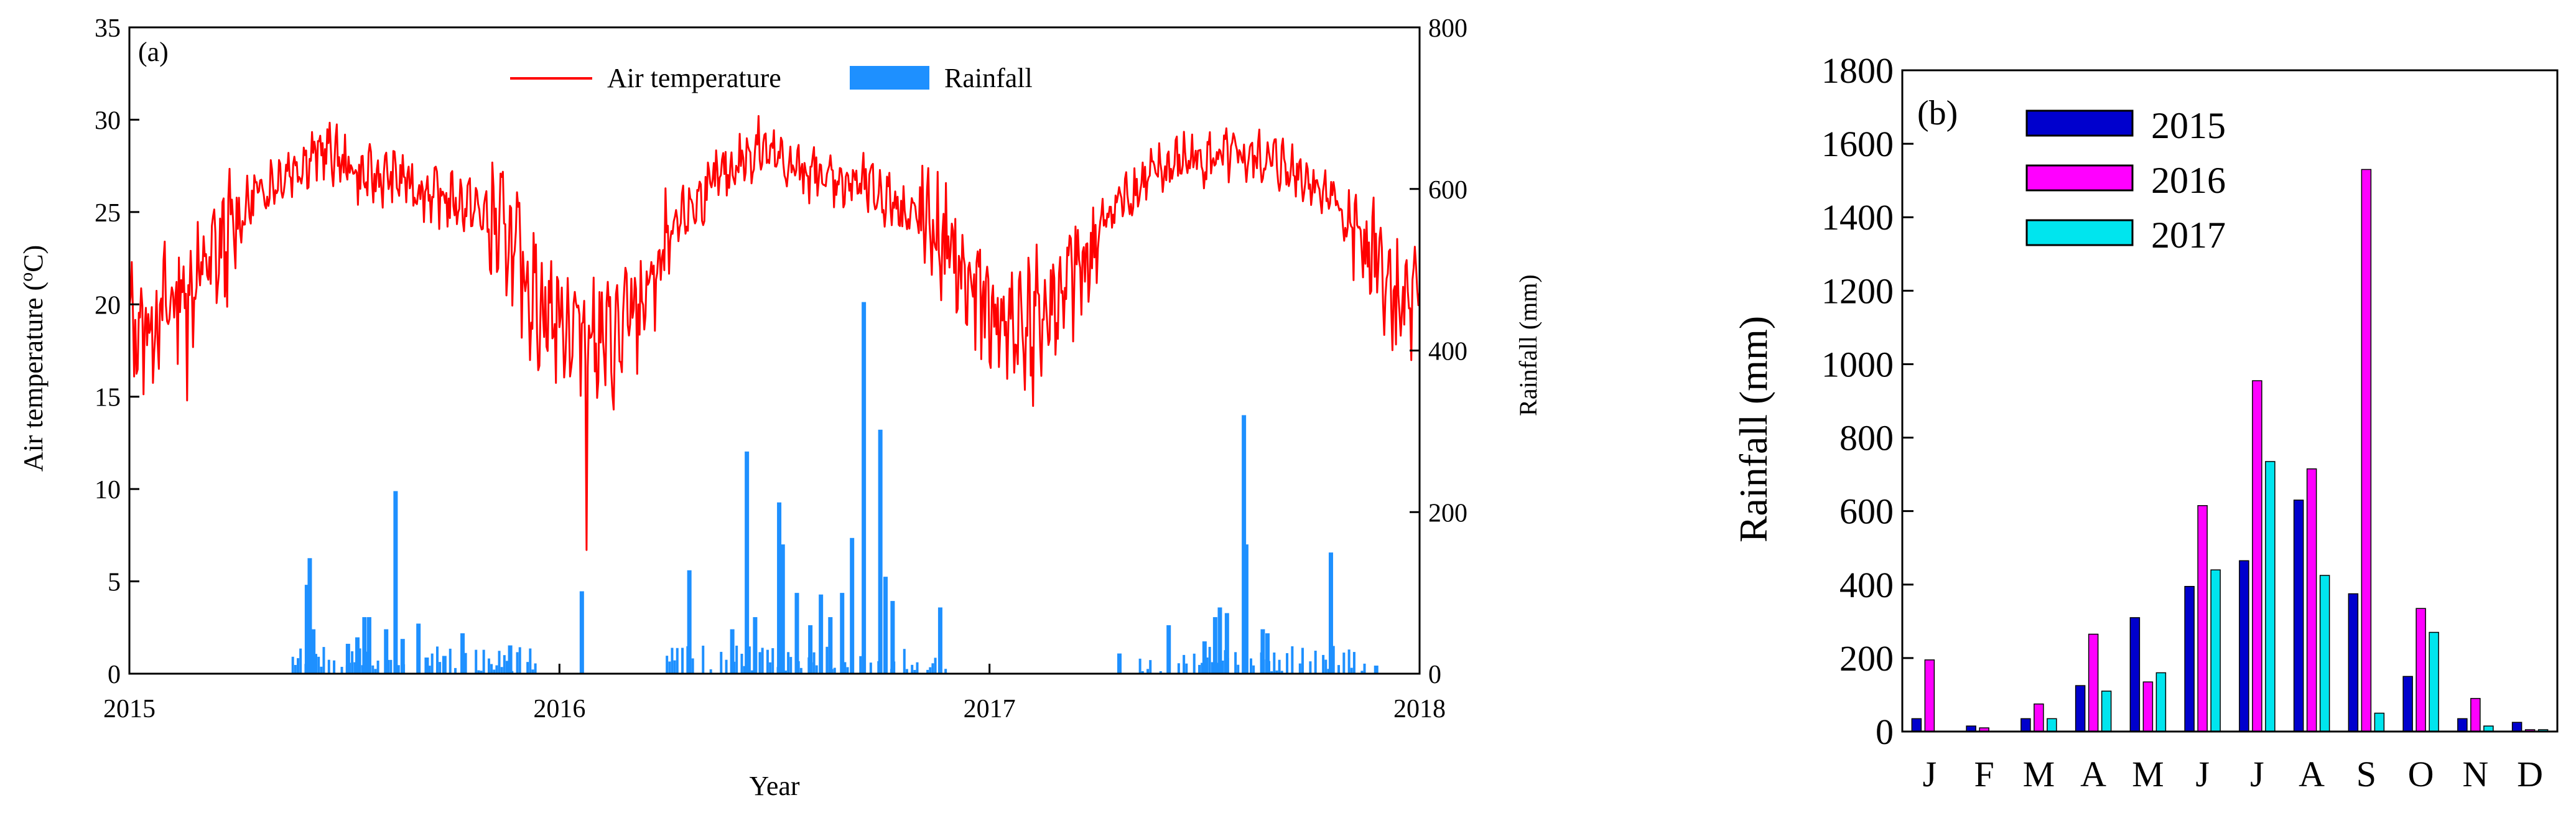 The image size is (2576, 818). Describe the element at coordinates (1885, 732) in the screenshot. I see `panel-b-y-tick-label: 0` at that location.